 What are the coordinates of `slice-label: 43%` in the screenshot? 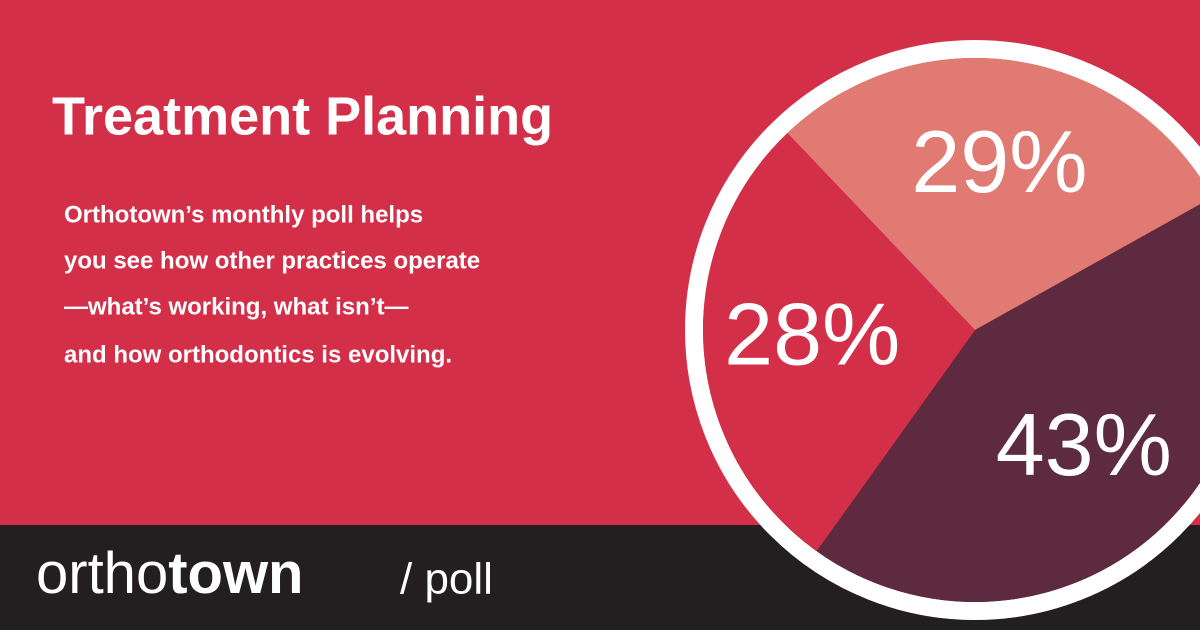 It's located at (1084, 444).